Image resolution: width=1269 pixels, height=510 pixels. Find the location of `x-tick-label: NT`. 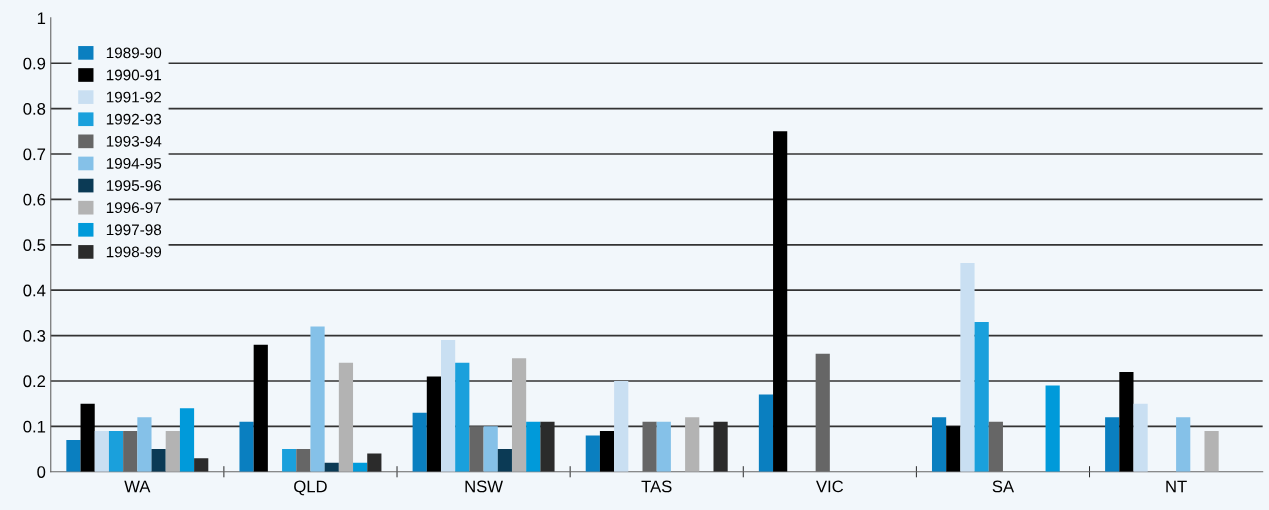

x-tick-label: NT is located at coordinates (1176, 486).